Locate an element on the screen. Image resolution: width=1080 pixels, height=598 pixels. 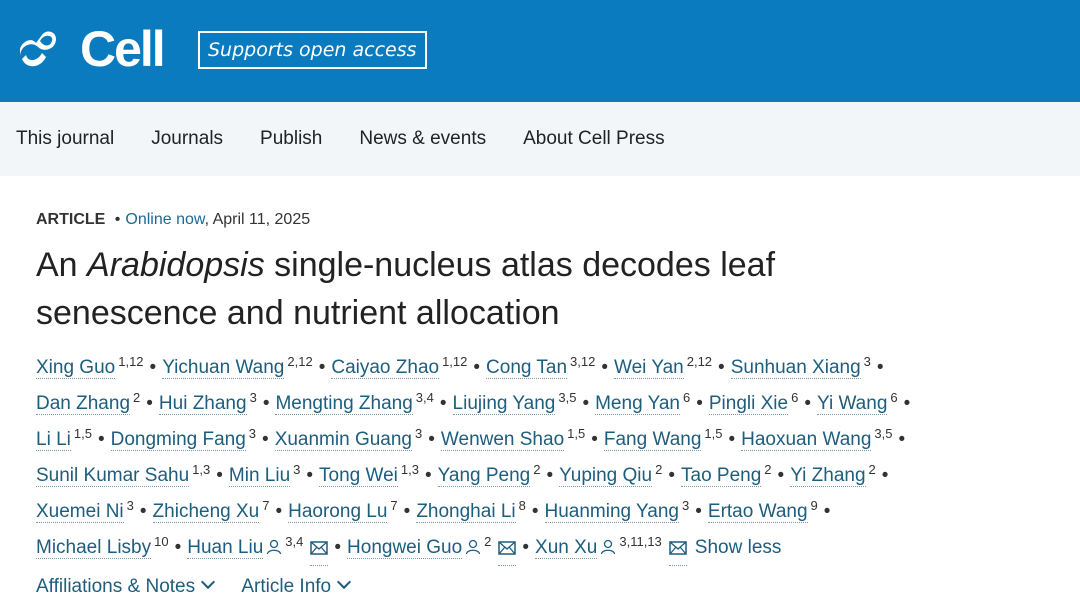
label: Article Info is located at coordinates (286, 586).